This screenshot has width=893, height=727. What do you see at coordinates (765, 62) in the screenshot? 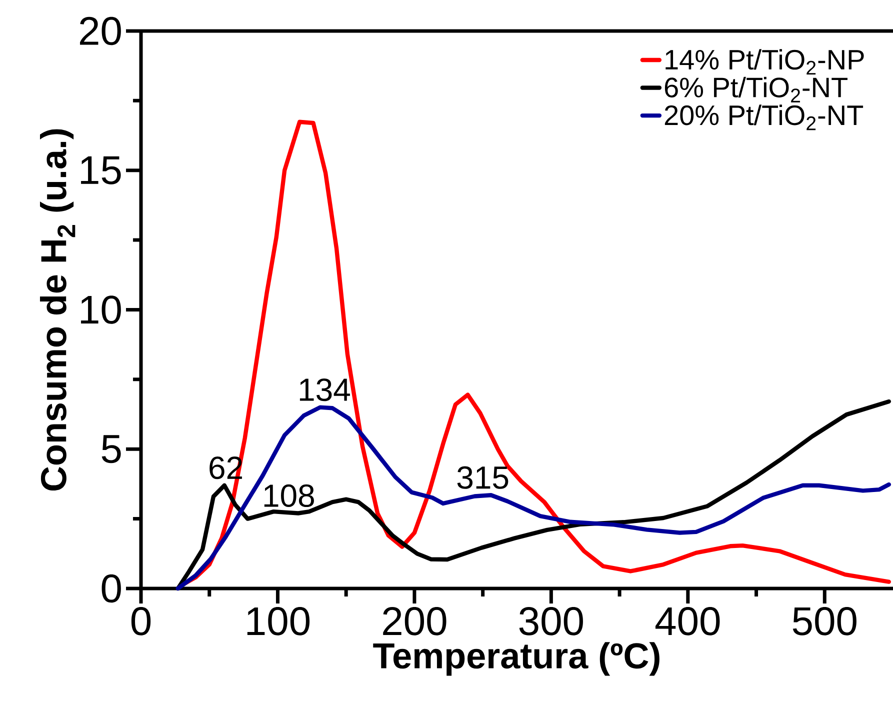
I see `legend-label: 14% Pt/TiO$_{2}$-NP` at bounding box center [765, 62].